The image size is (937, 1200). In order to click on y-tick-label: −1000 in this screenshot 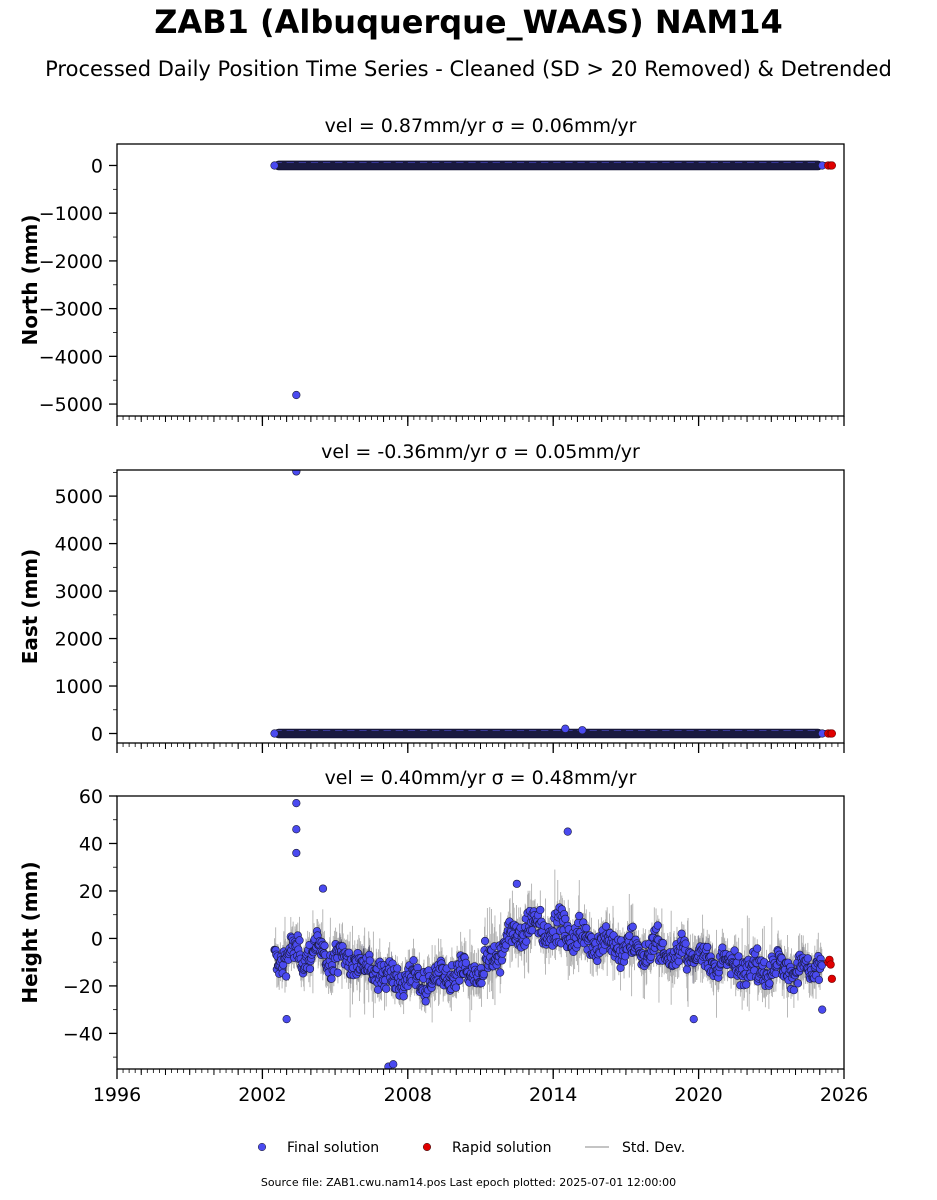, I will do `click(71, 214)`.